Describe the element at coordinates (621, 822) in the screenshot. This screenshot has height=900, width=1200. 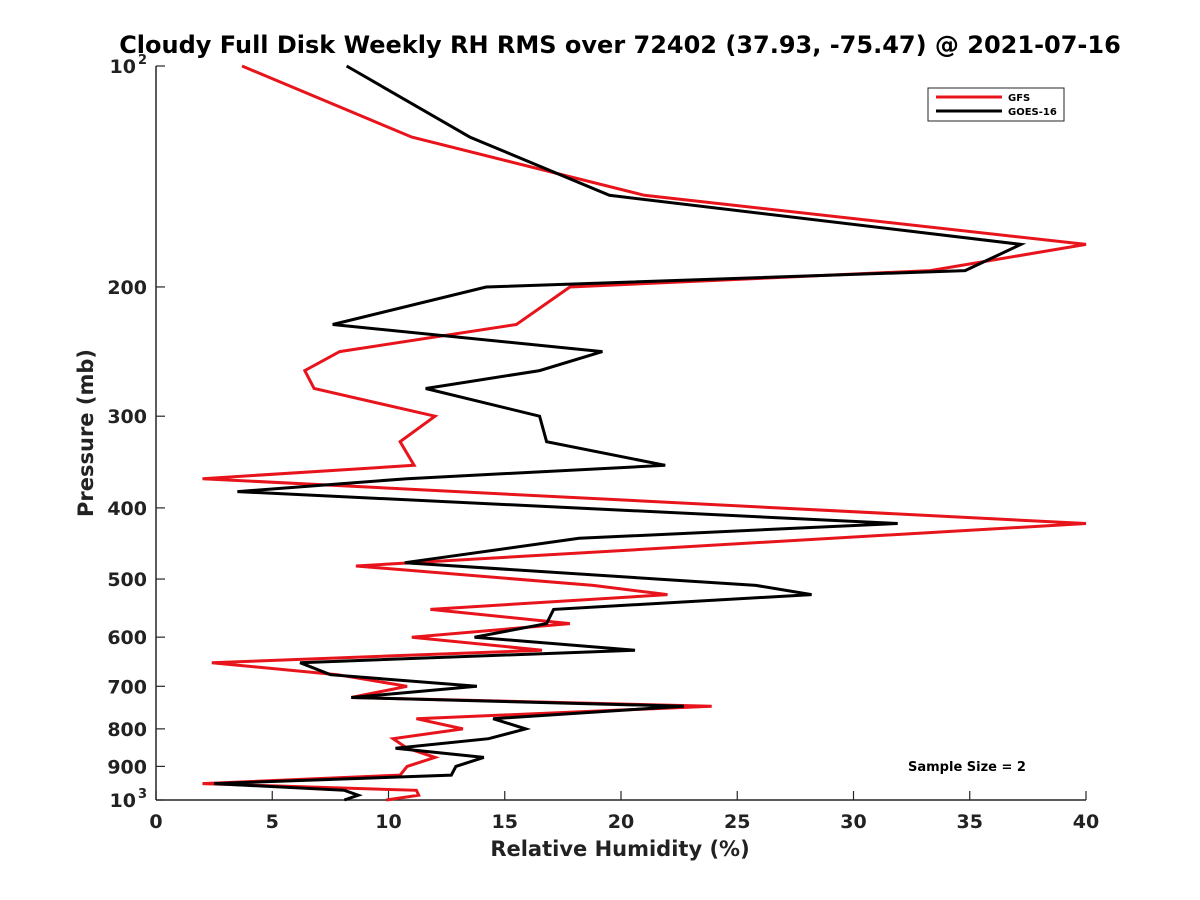
I see `x-tick-label: 20` at that location.